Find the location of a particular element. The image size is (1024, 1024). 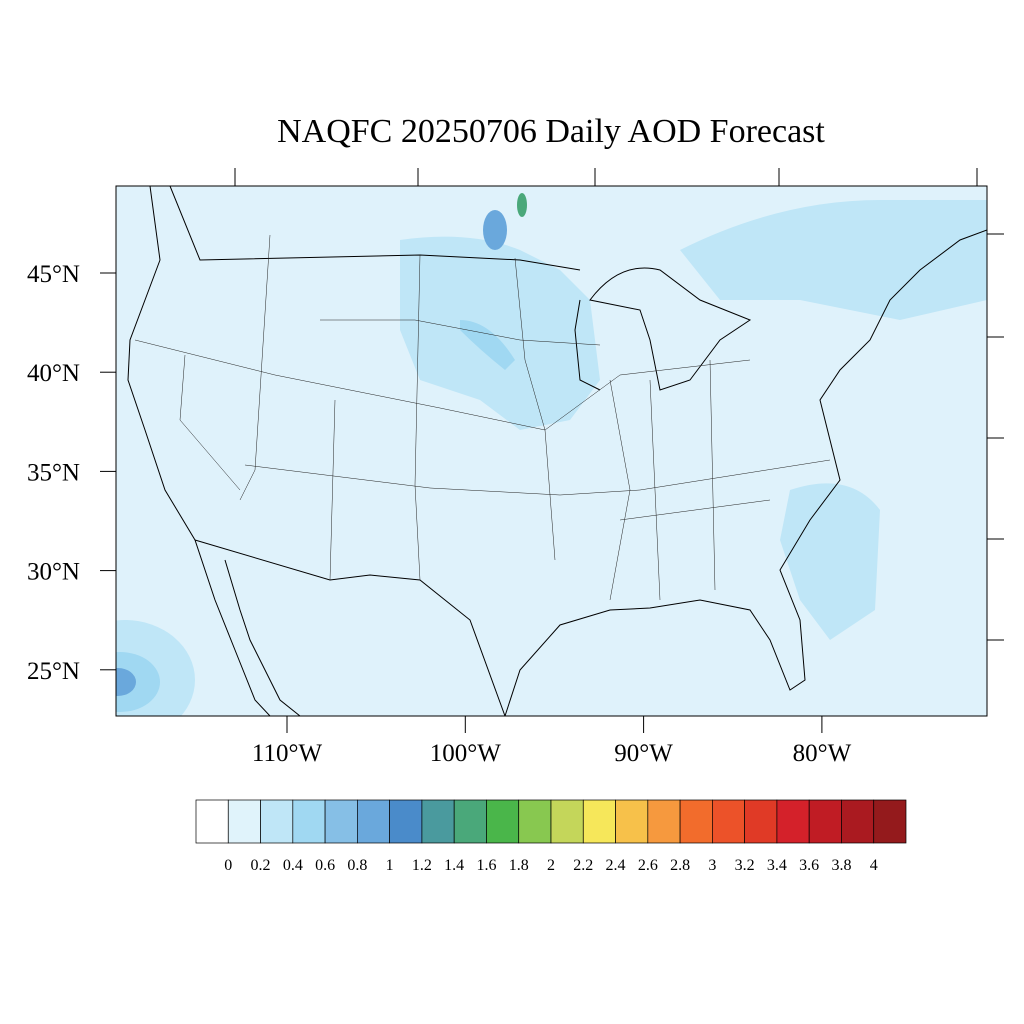

longitude-label: 90°W is located at coordinates (643, 753).